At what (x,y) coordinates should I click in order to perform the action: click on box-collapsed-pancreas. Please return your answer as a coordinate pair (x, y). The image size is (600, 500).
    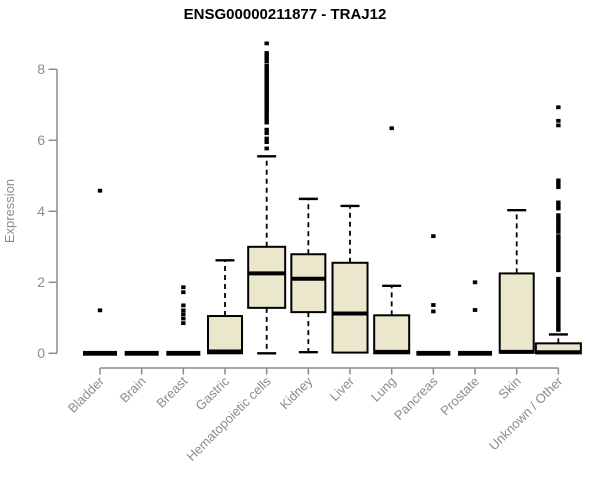
    Looking at the image, I should click on (433, 353).